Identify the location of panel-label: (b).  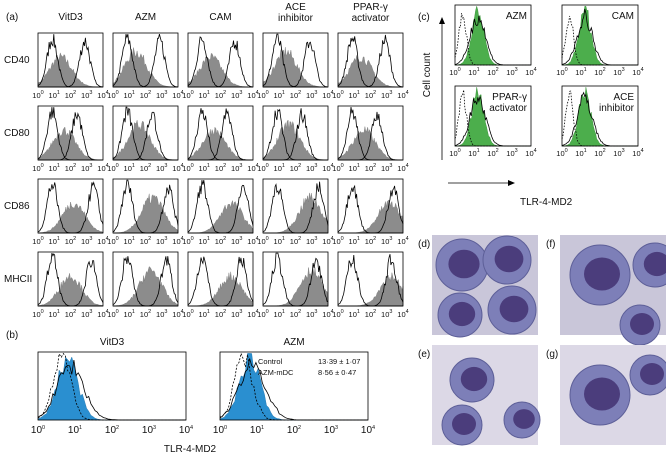
(12, 335).